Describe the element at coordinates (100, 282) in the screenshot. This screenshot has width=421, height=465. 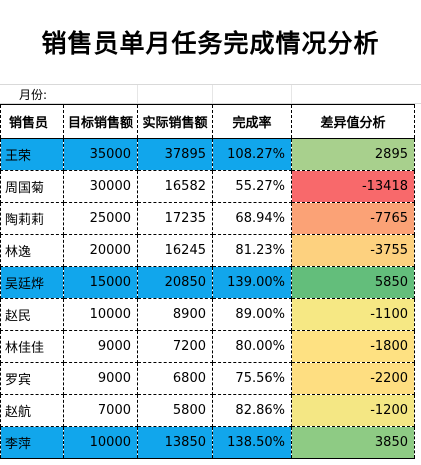
I see `target-cell: 15000` at that location.